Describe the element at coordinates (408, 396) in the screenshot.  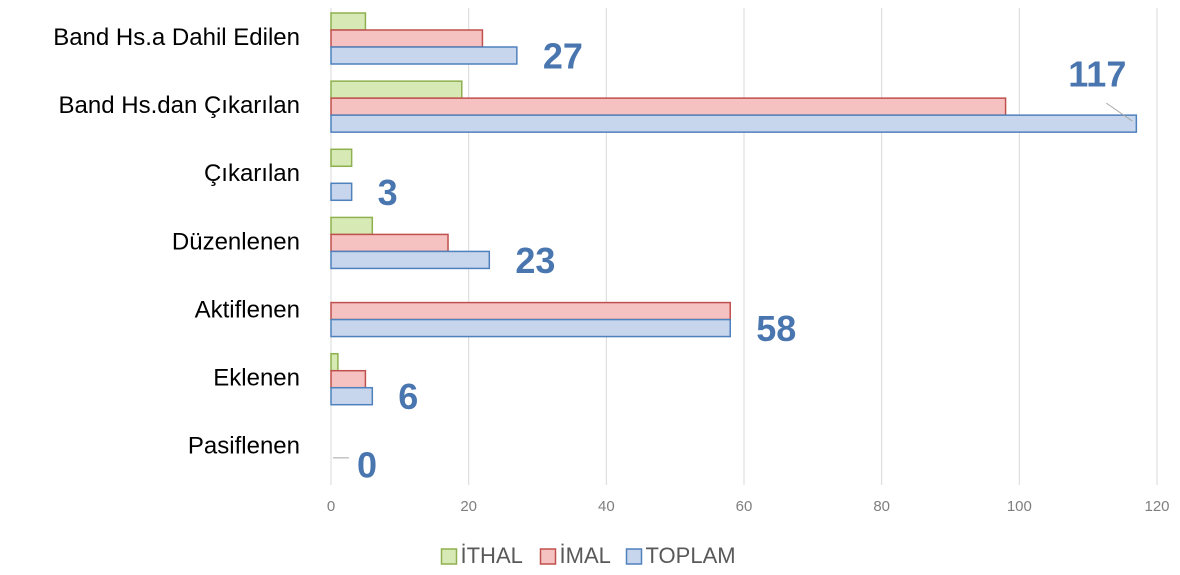
I see `data-label: 6` at that location.